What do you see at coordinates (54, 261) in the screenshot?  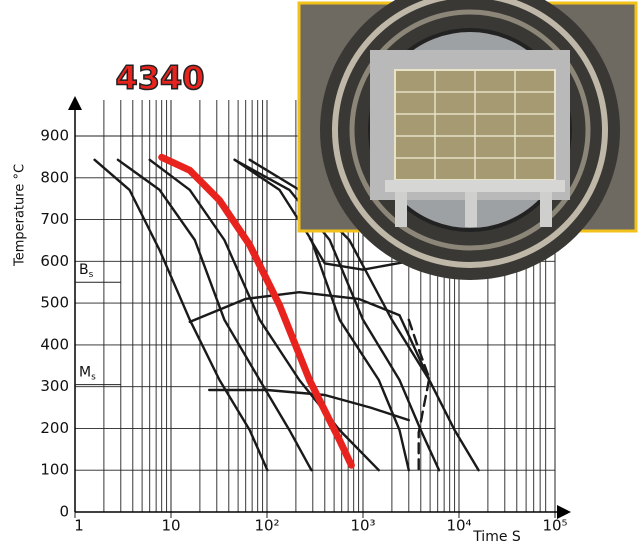 I see `y-tick-label: 600` at bounding box center [54, 261].